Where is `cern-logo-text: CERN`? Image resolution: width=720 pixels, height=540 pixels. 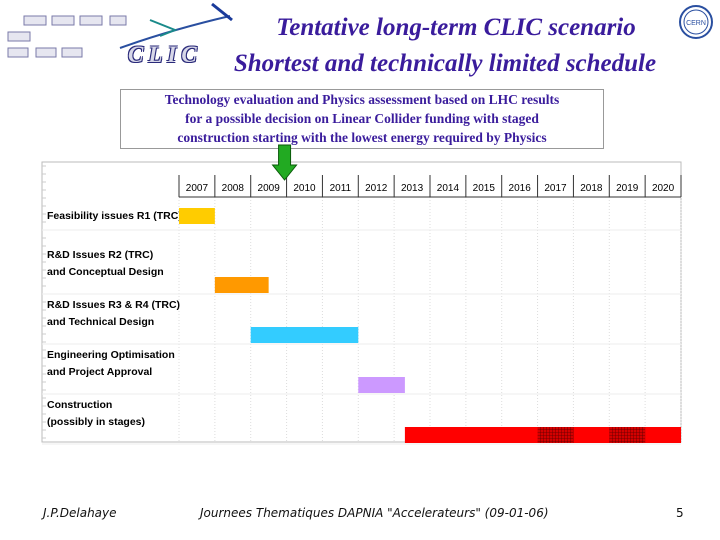
cern-logo-text: CERN is located at coordinates (696, 23).